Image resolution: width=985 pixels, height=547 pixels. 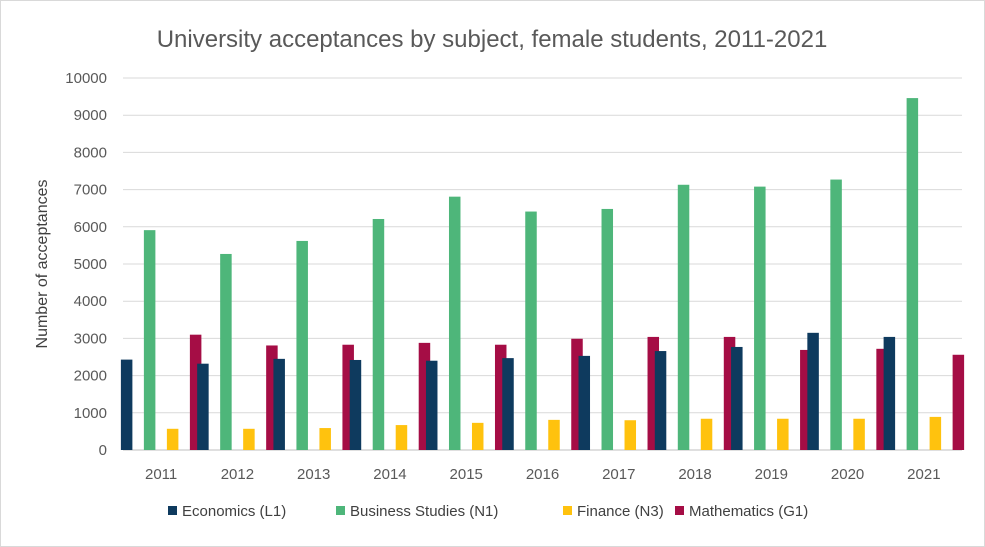 I want to click on bar-economics-2012, so click(x=203, y=406).